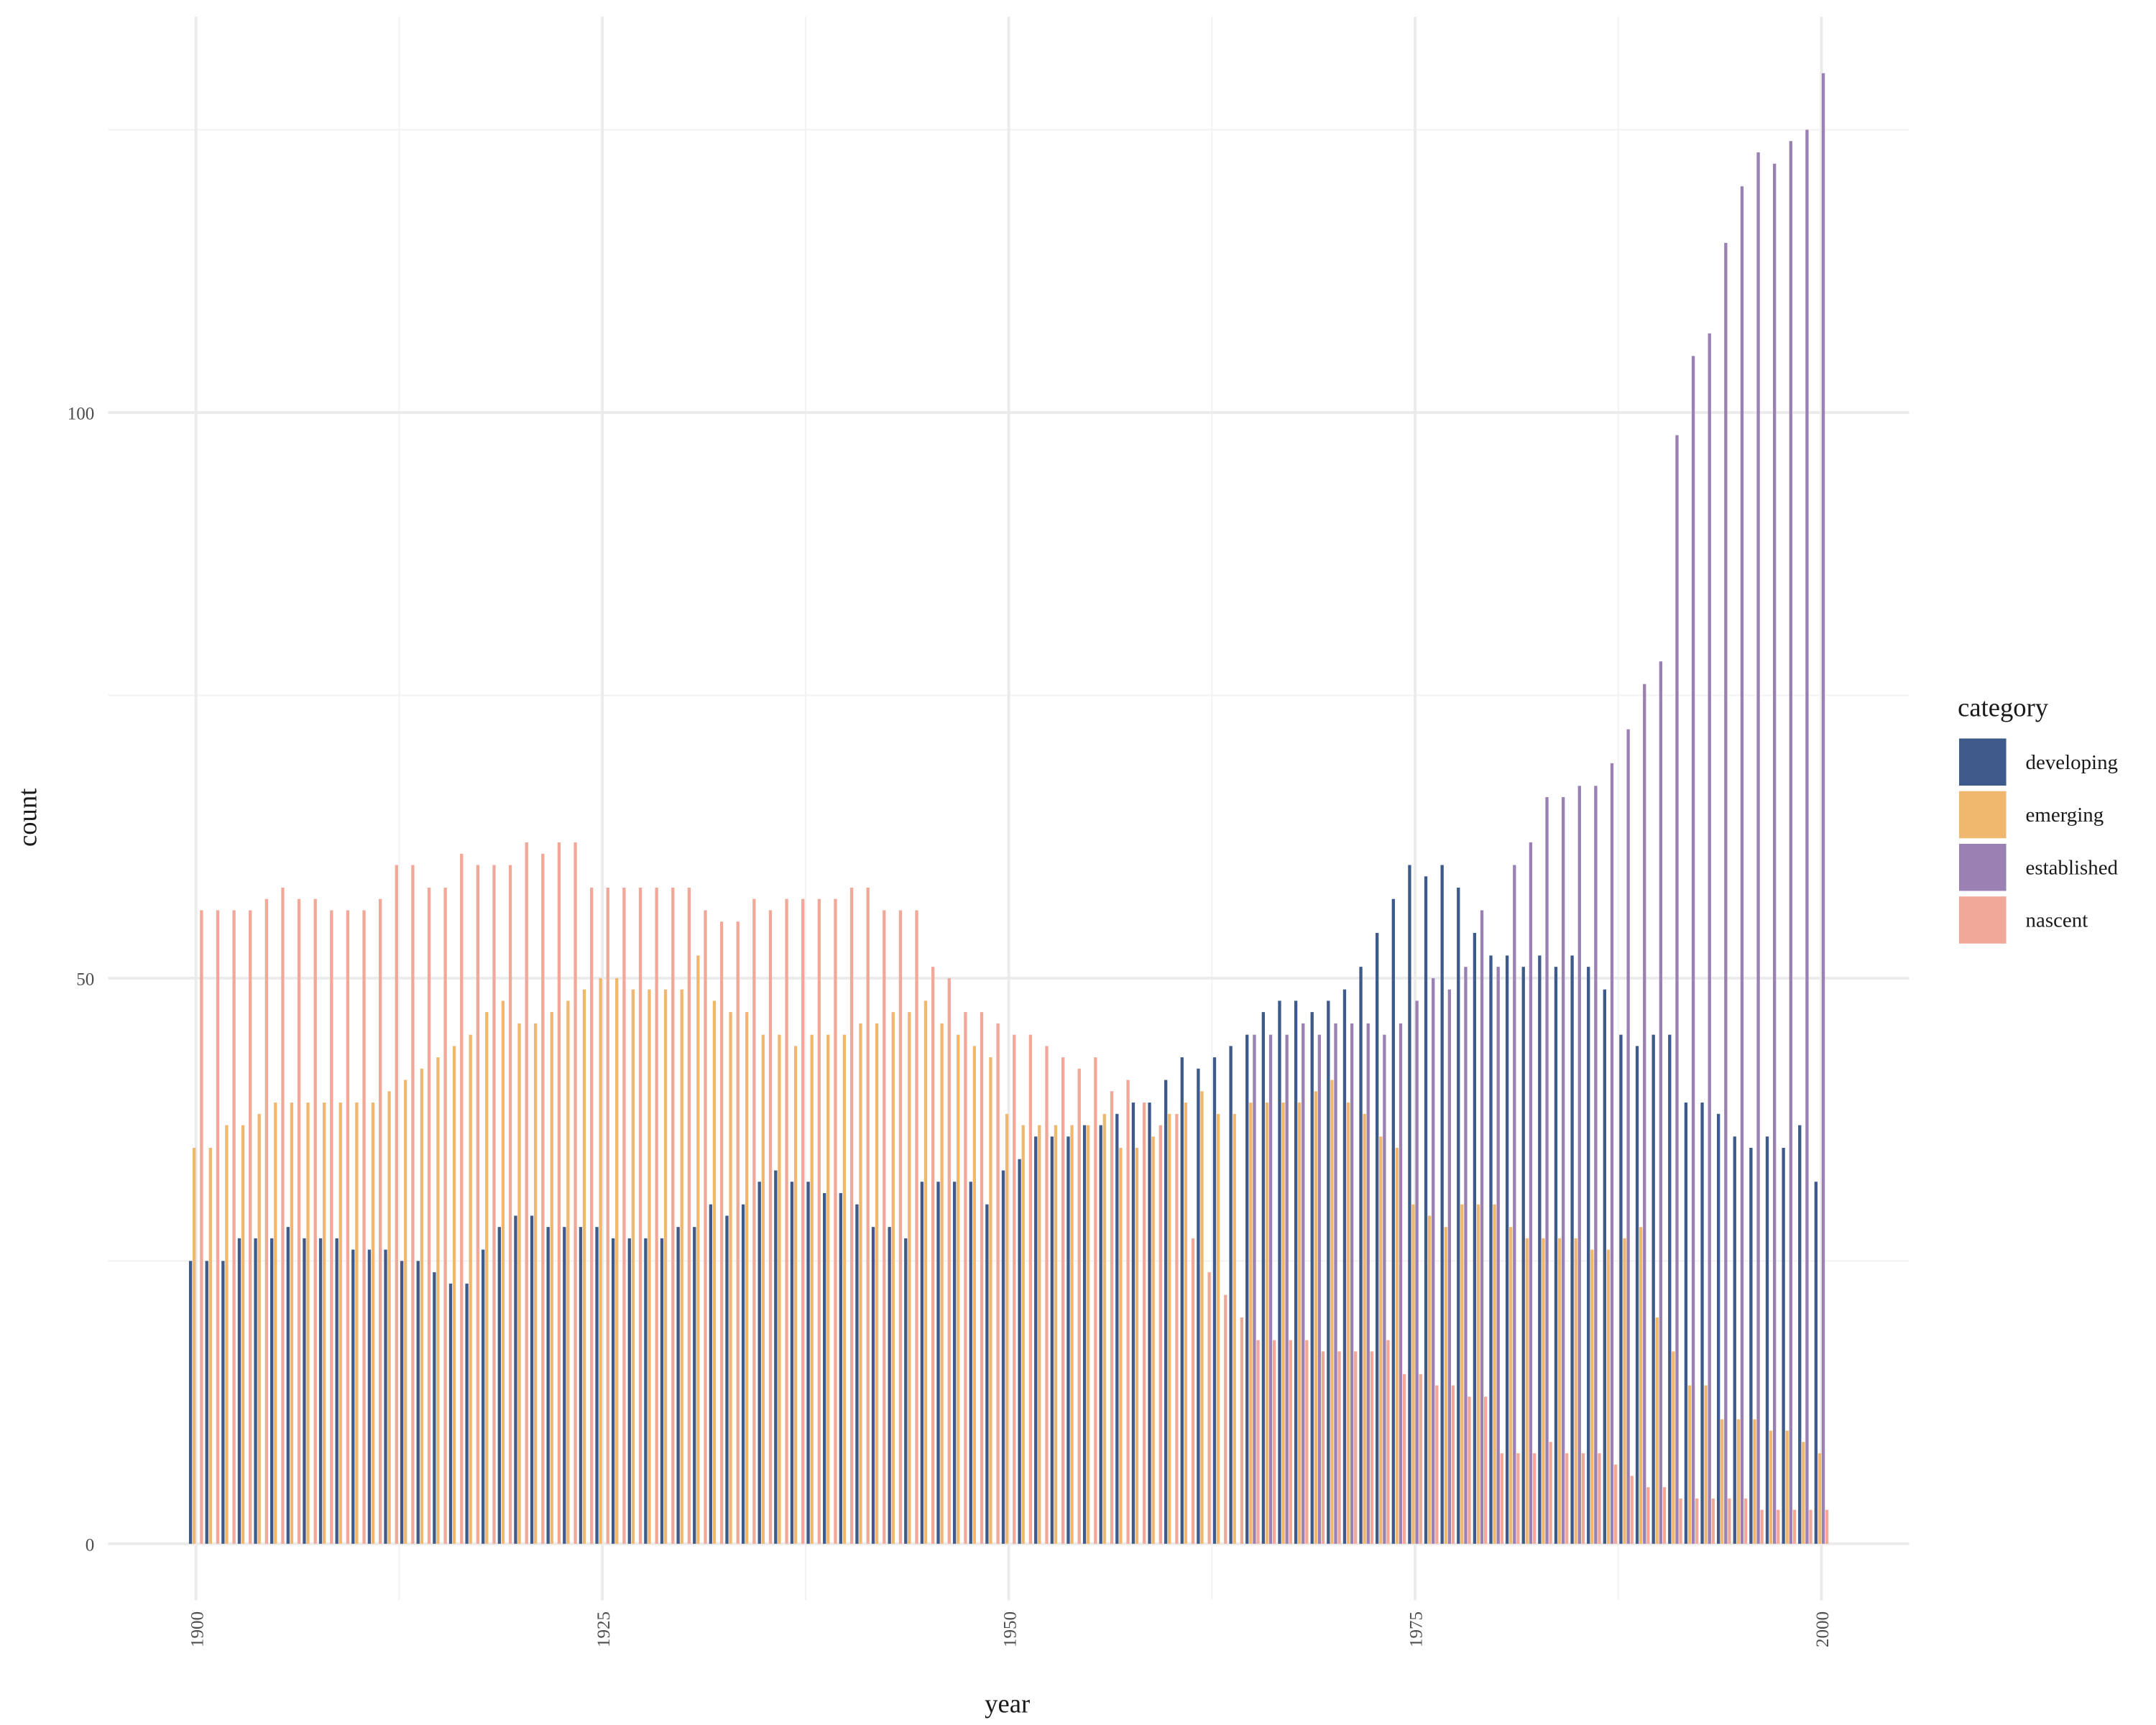 The image size is (2156, 1725). Describe the element at coordinates (1983, 762) in the screenshot. I see `legend-swatch` at that location.